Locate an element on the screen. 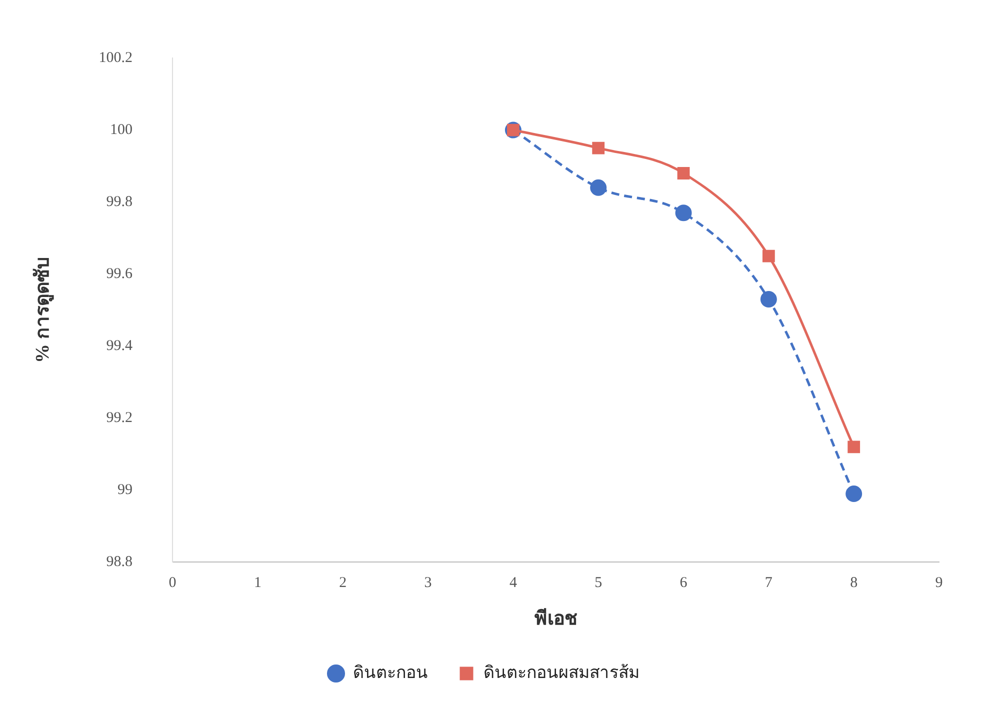 This screenshot has width=997, height=705. x-axis-title: พีเอช is located at coordinates (556, 619).